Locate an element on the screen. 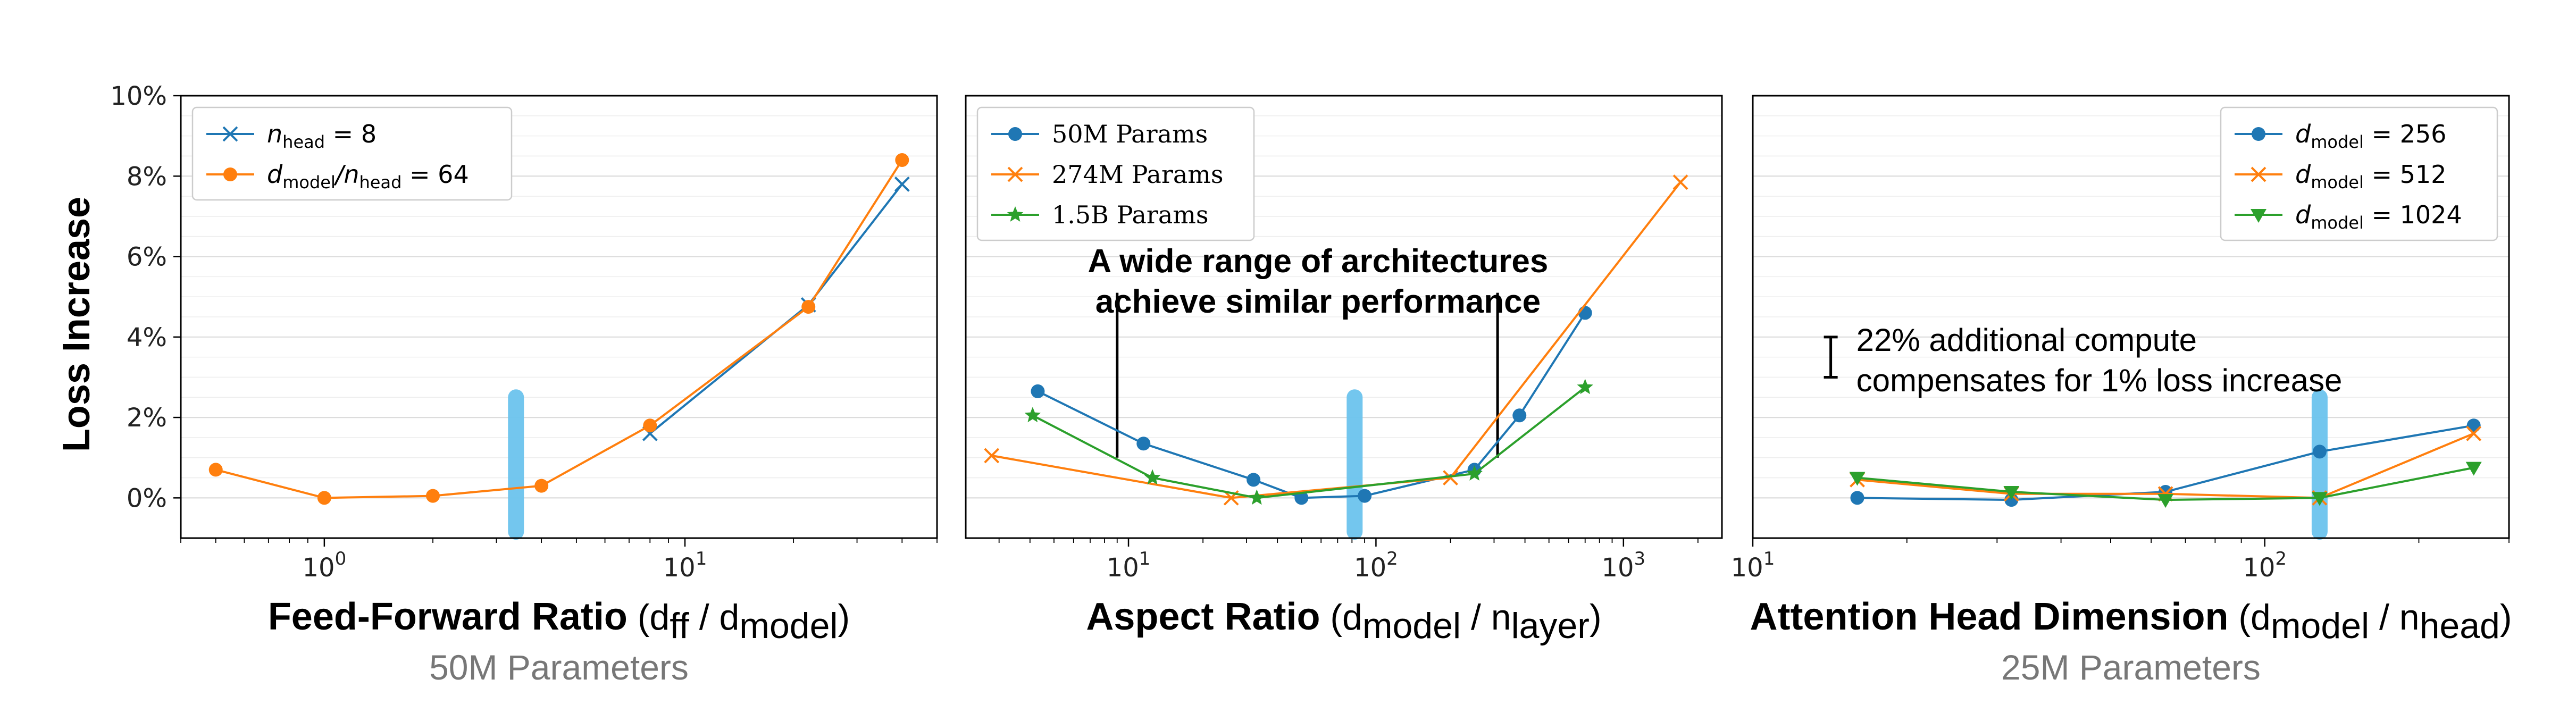 This screenshot has height=721, width=2576. legend-item: 50M Params is located at coordinates (1099, 134).